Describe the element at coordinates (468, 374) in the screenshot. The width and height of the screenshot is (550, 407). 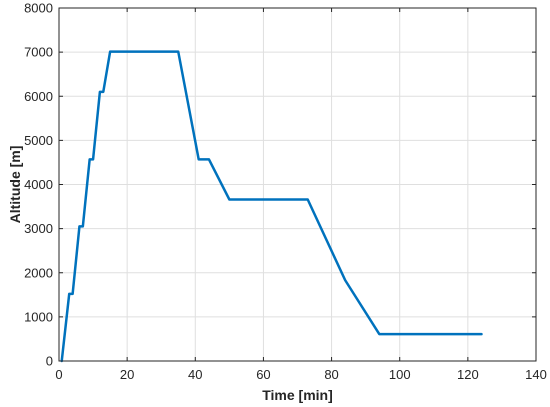
I see `x-tick-label: 120` at that location.